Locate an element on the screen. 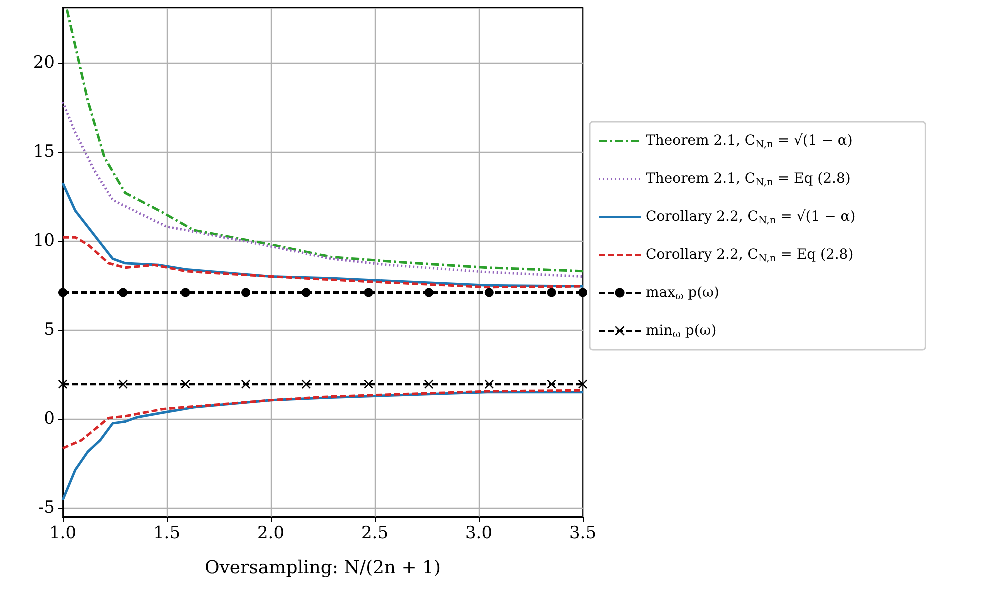  x-tick-label: 2.0 is located at coordinates (271, 534).